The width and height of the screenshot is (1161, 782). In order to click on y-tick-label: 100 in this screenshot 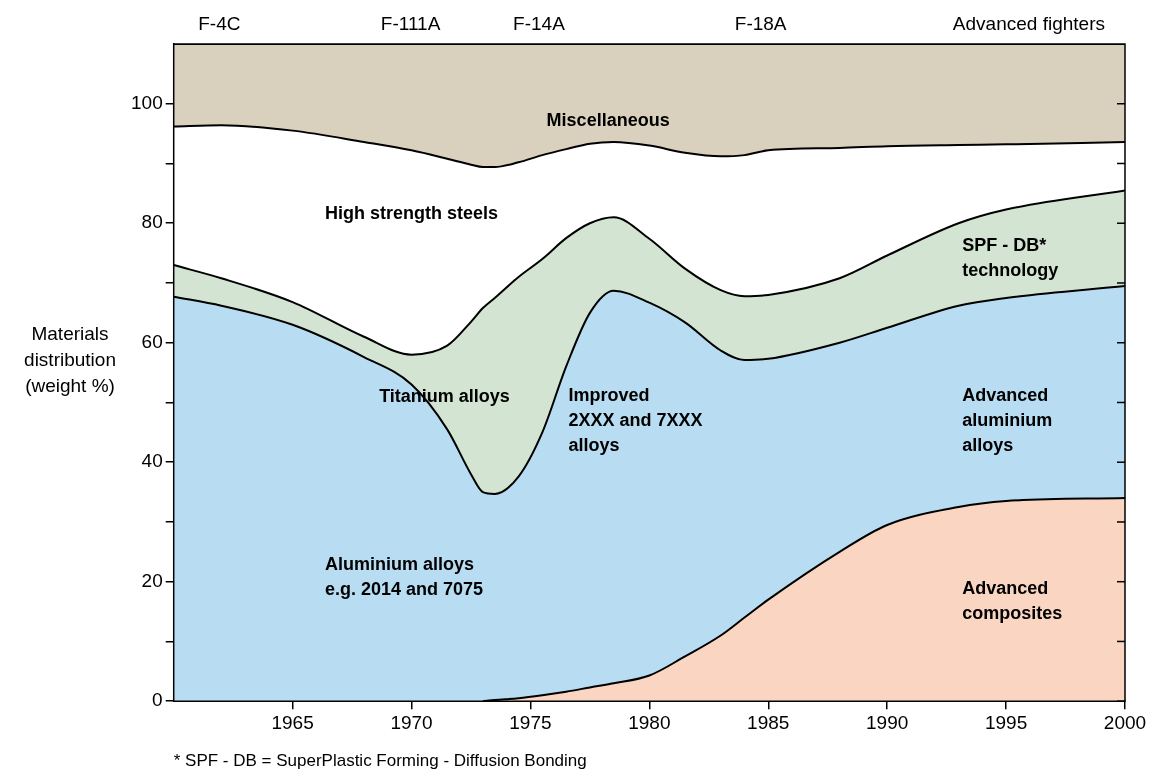, I will do `click(147, 102)`.